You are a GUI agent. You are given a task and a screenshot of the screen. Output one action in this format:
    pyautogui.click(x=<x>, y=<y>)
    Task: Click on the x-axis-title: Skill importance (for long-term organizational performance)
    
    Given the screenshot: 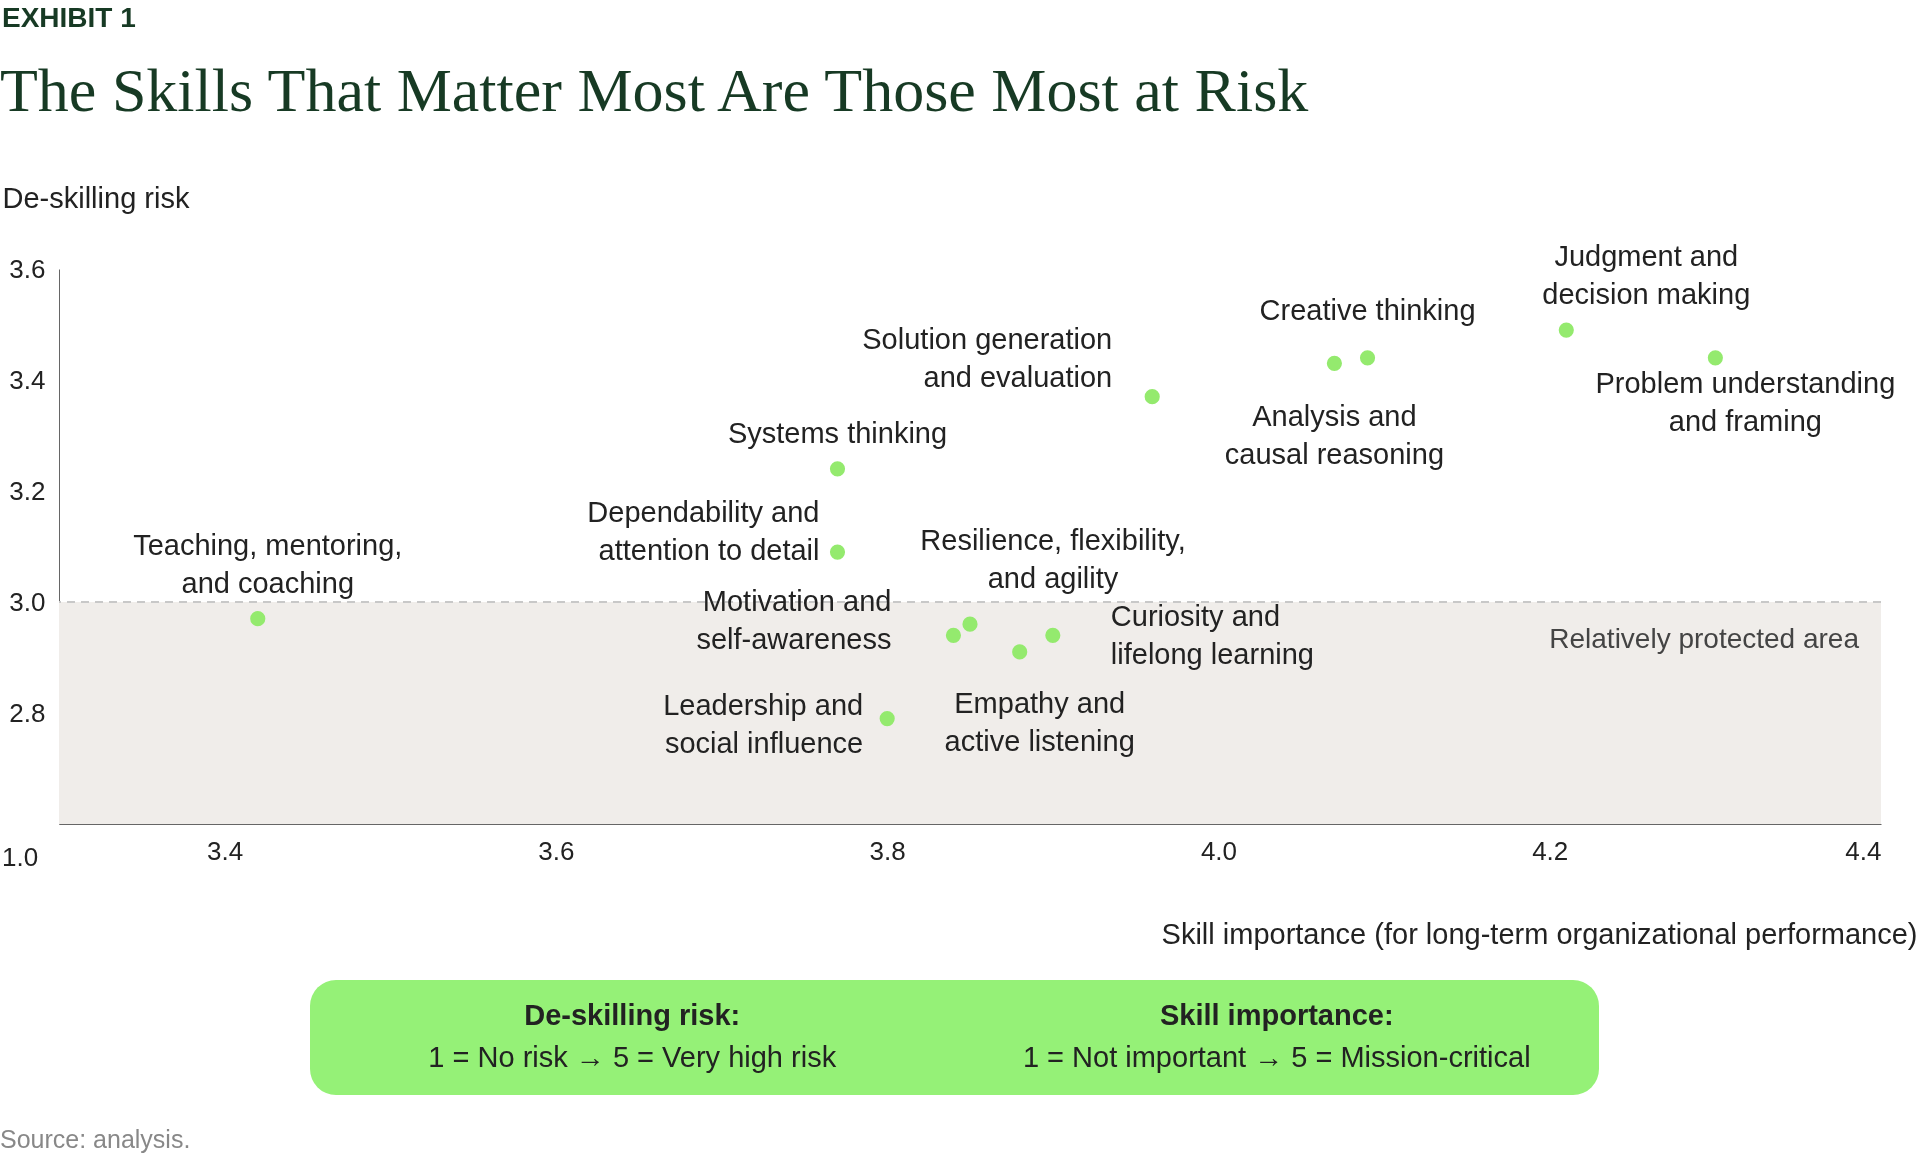 What is the action you would take?
    pyautogui.click(x=1539, y=933)
    